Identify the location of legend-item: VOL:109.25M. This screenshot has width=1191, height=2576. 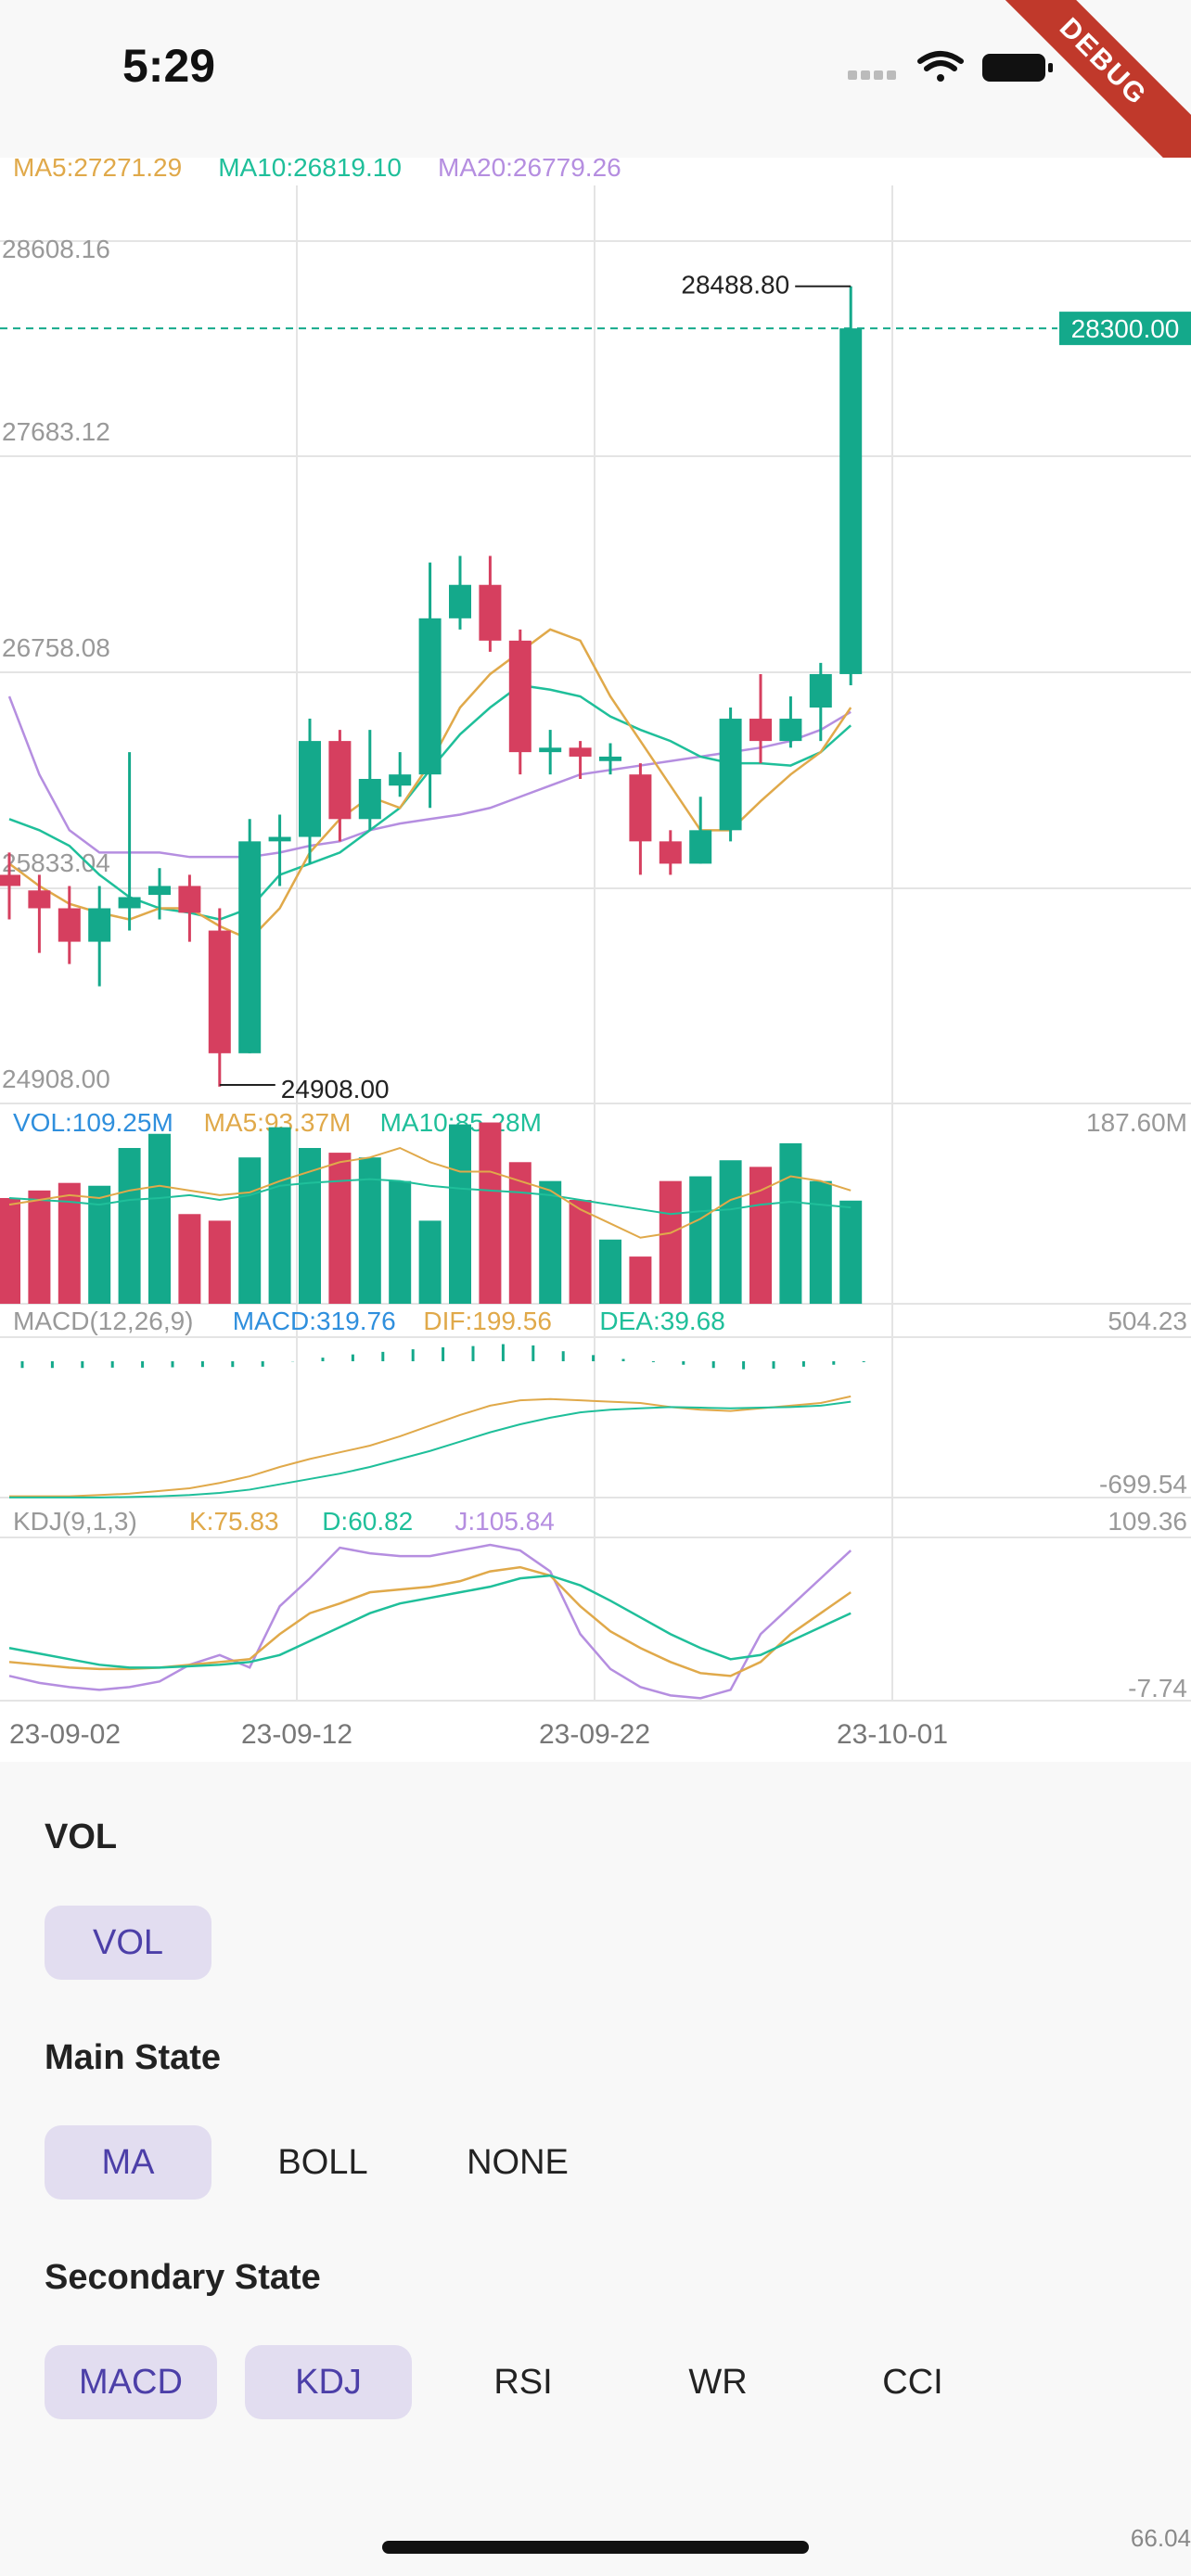
(93, 1123).